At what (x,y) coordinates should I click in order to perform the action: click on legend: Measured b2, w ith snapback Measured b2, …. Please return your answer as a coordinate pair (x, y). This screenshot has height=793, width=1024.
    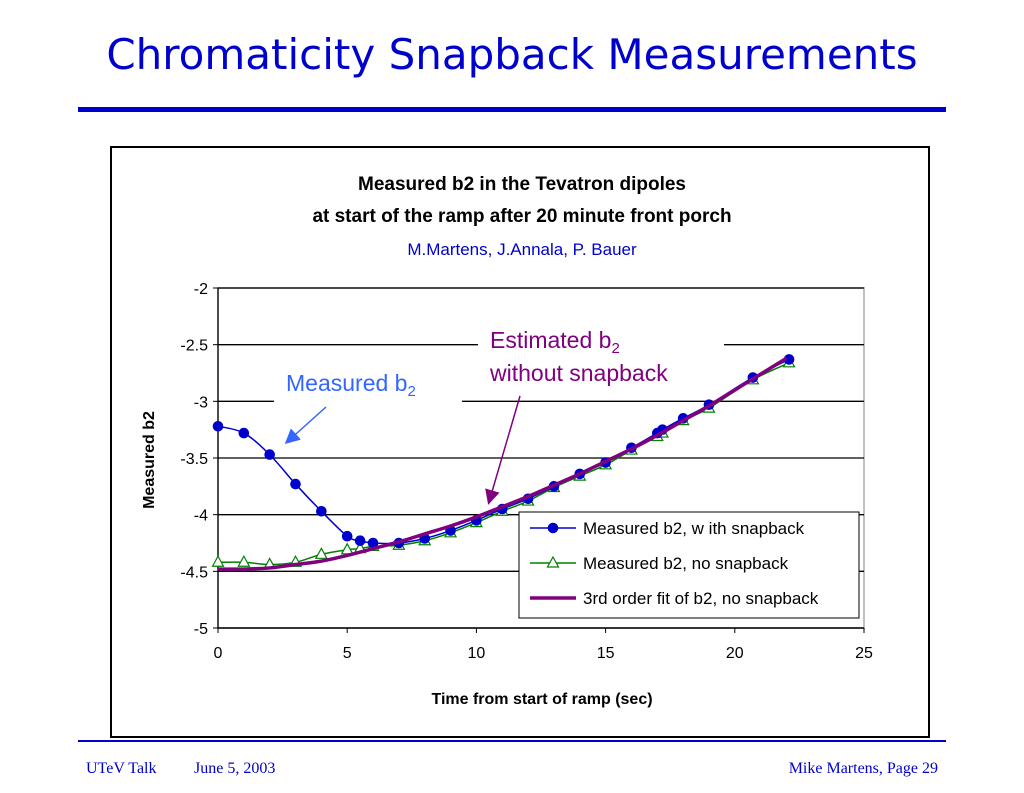
    Looking at the image, I should click on (689, 565).